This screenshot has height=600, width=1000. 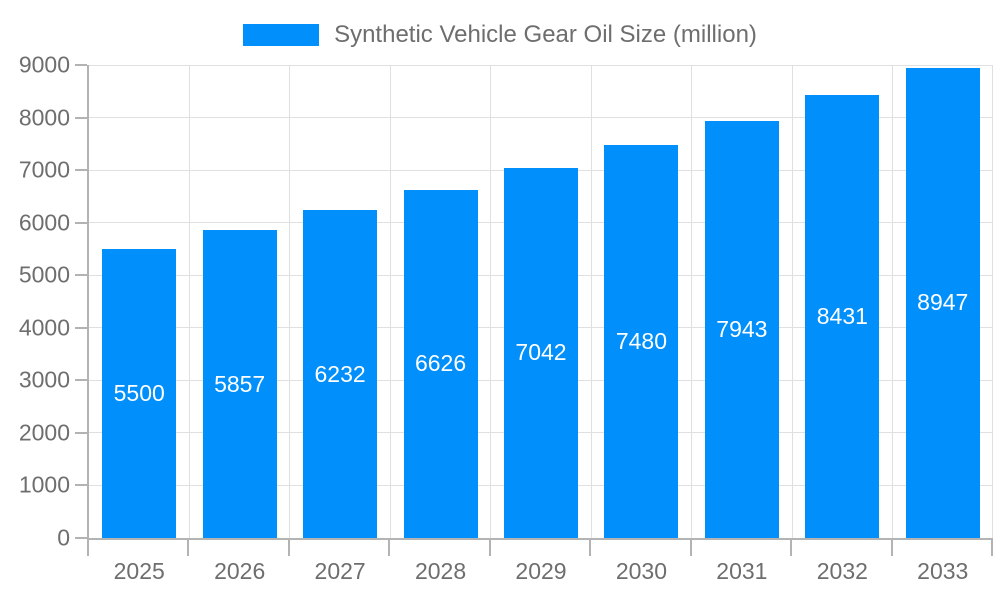 What do you see at coordinates (44, 169) in the screenshot?
I see `y-axis-label: 7000` at bounding box center [44, 169].